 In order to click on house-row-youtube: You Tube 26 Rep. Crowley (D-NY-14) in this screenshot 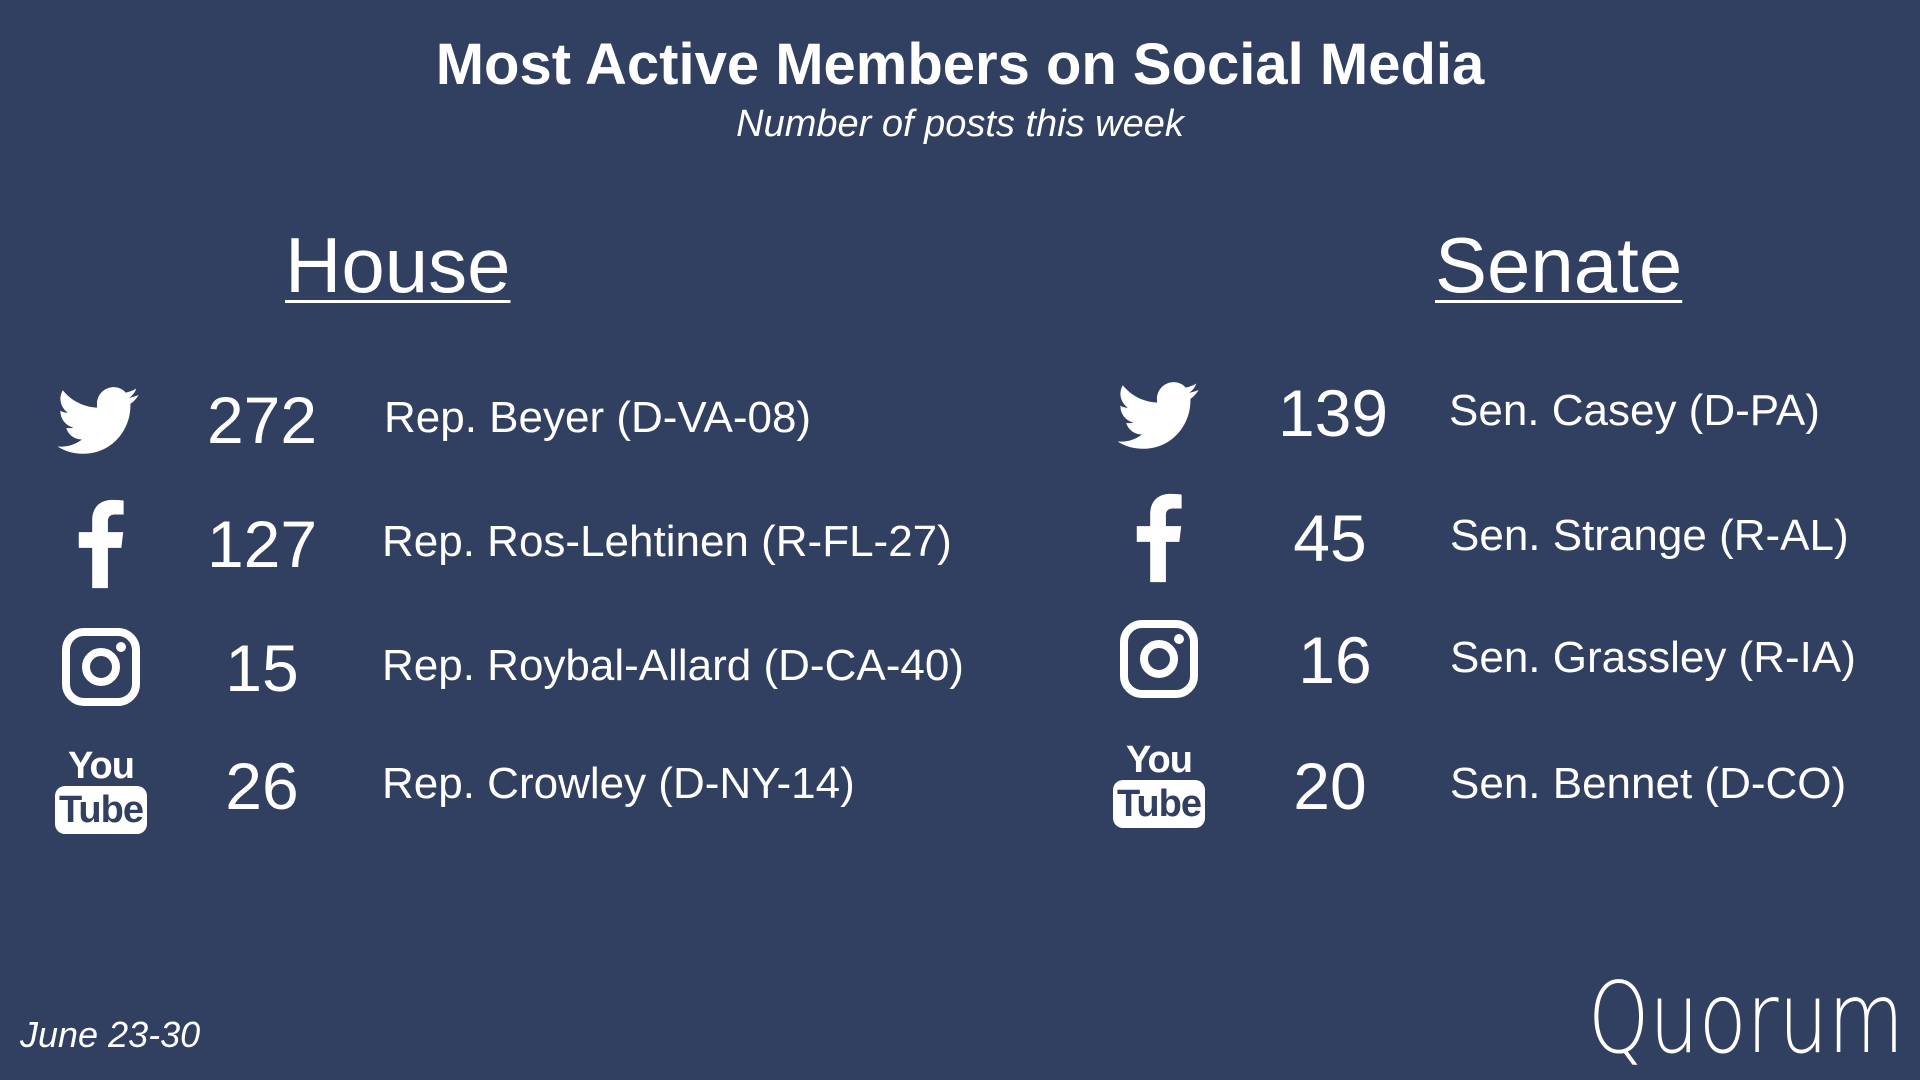, I will do `click(480, 788)`.